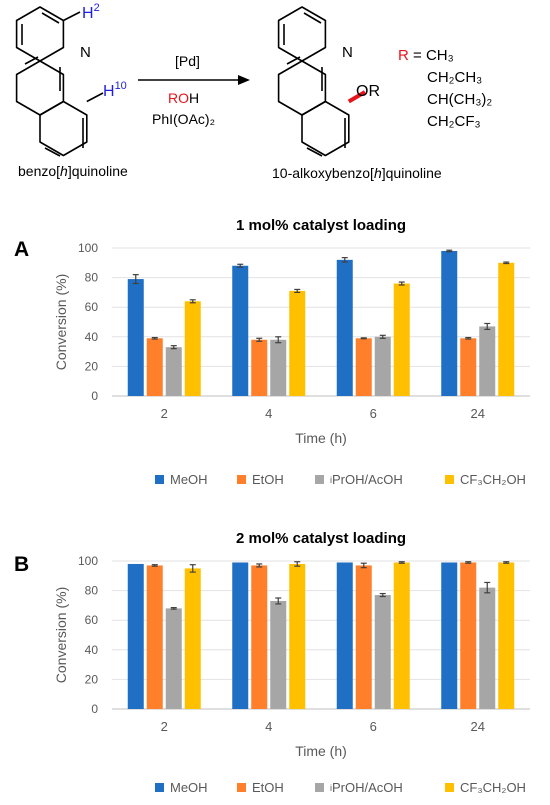 The image size is (550, 805). Describe the element at coordinates (357, 173) in the screenshot. I see `product-name: 10-alkoxybenzo[h]quinoline` at that location.